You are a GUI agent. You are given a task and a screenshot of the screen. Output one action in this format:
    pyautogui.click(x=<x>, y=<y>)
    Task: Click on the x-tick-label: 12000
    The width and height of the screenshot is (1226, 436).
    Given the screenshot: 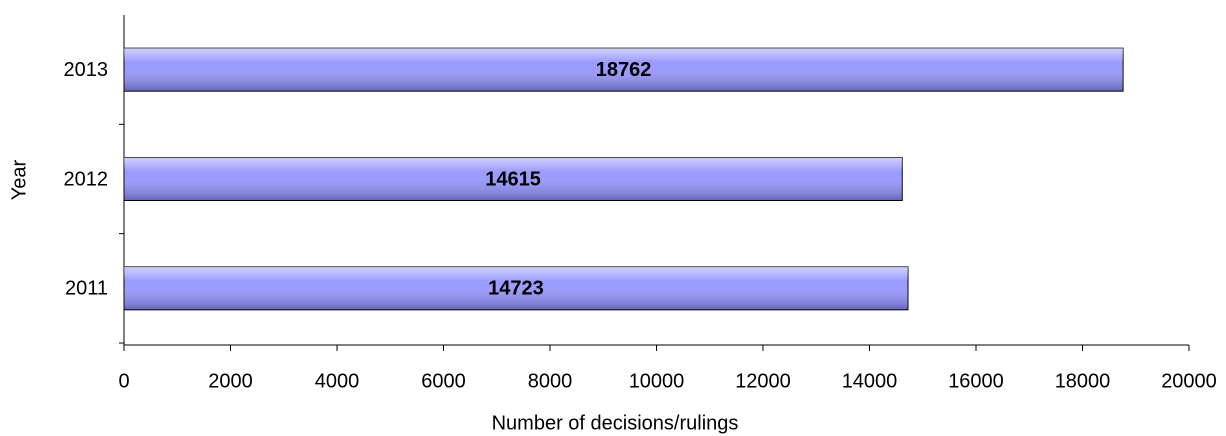 What is the action you would take?
    pyautogui.click(x=763, y=381)
    